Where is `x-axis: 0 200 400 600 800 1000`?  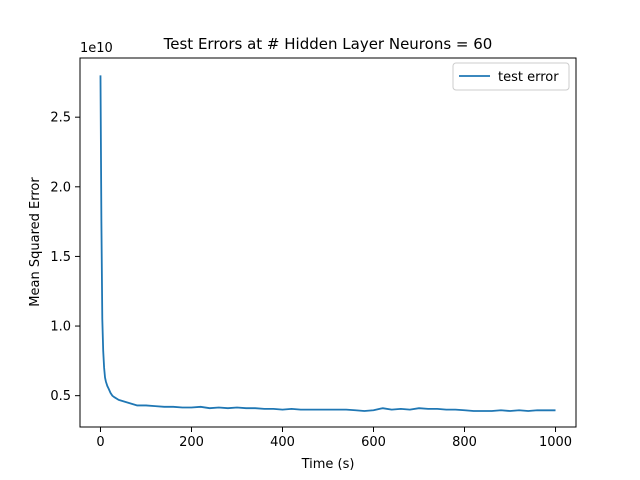
x-axis: 0 200 400 600 800 1000 is located at coordinates (334, 438).